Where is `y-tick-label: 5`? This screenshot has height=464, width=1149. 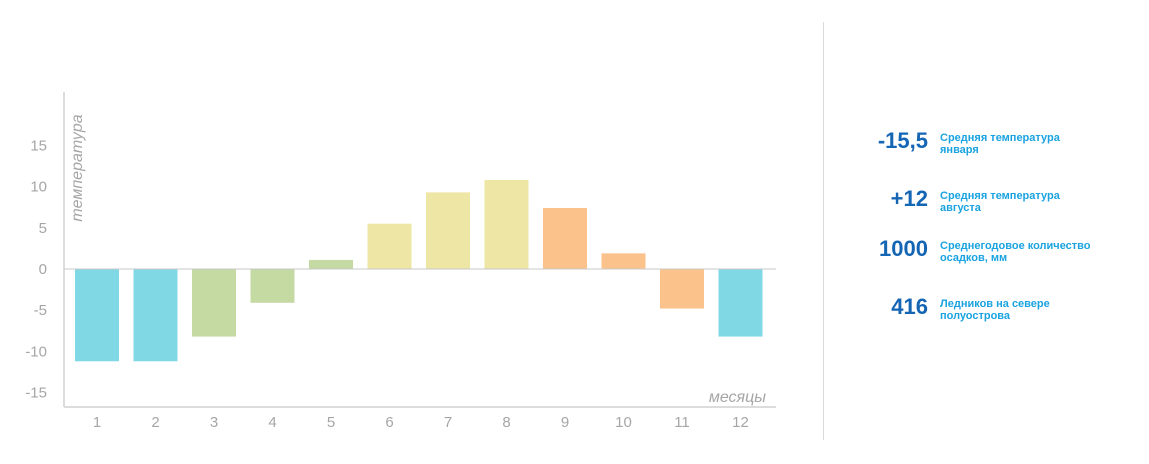
y-tick-label: 5 is located at coordinates (43, 228).